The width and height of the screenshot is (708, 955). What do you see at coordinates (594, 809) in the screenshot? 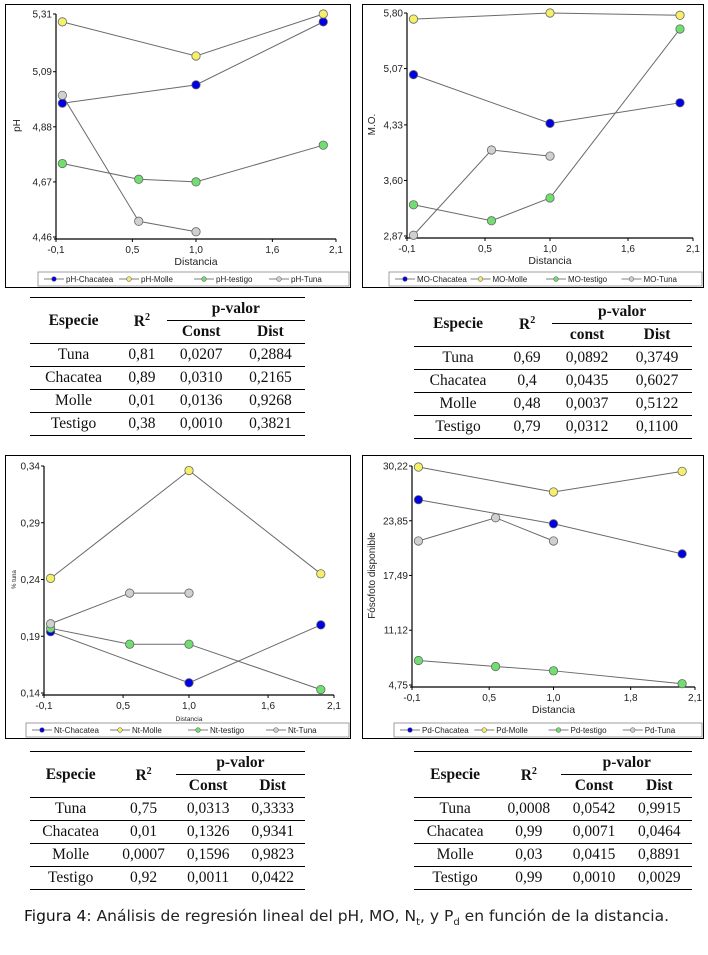
I see `cell-const: 0,0542` at bounding box center [594, 809].